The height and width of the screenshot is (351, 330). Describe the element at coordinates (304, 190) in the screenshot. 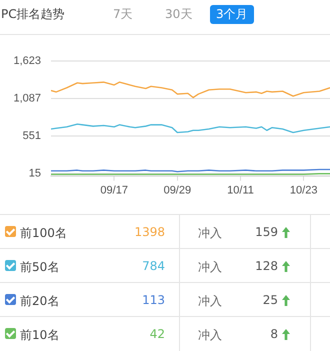

I see `x-tick-label: 10/23` at that location.